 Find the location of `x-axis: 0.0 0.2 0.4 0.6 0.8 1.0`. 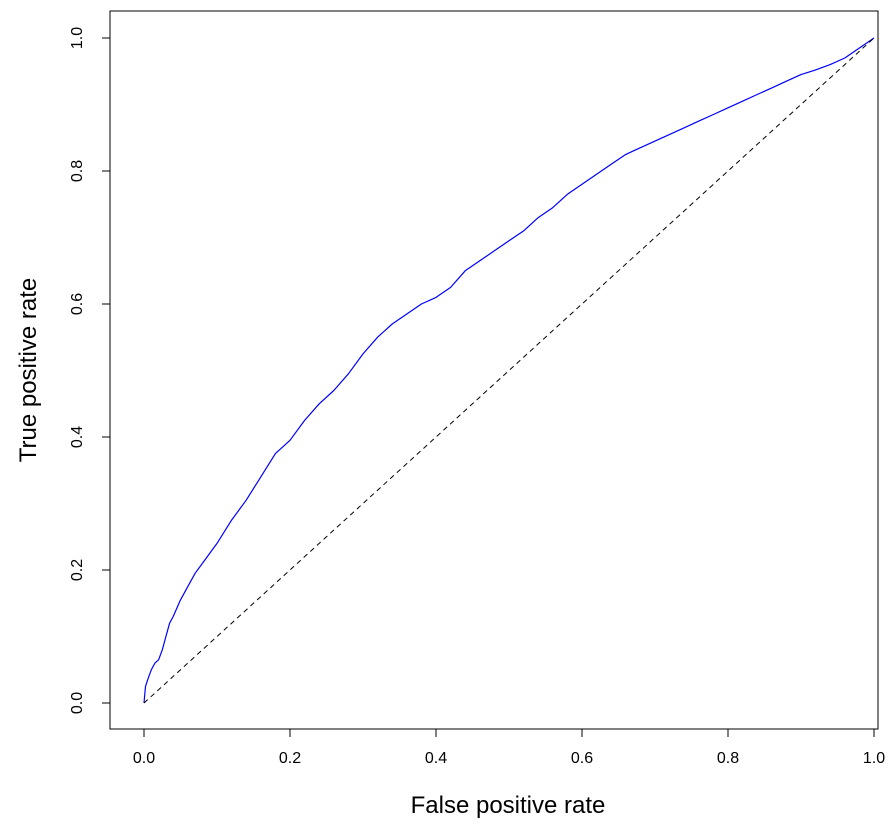

x-axis: 0.0 0.2 0.4 0.6 0.8 1.0 is located at coordinates (509, 747).